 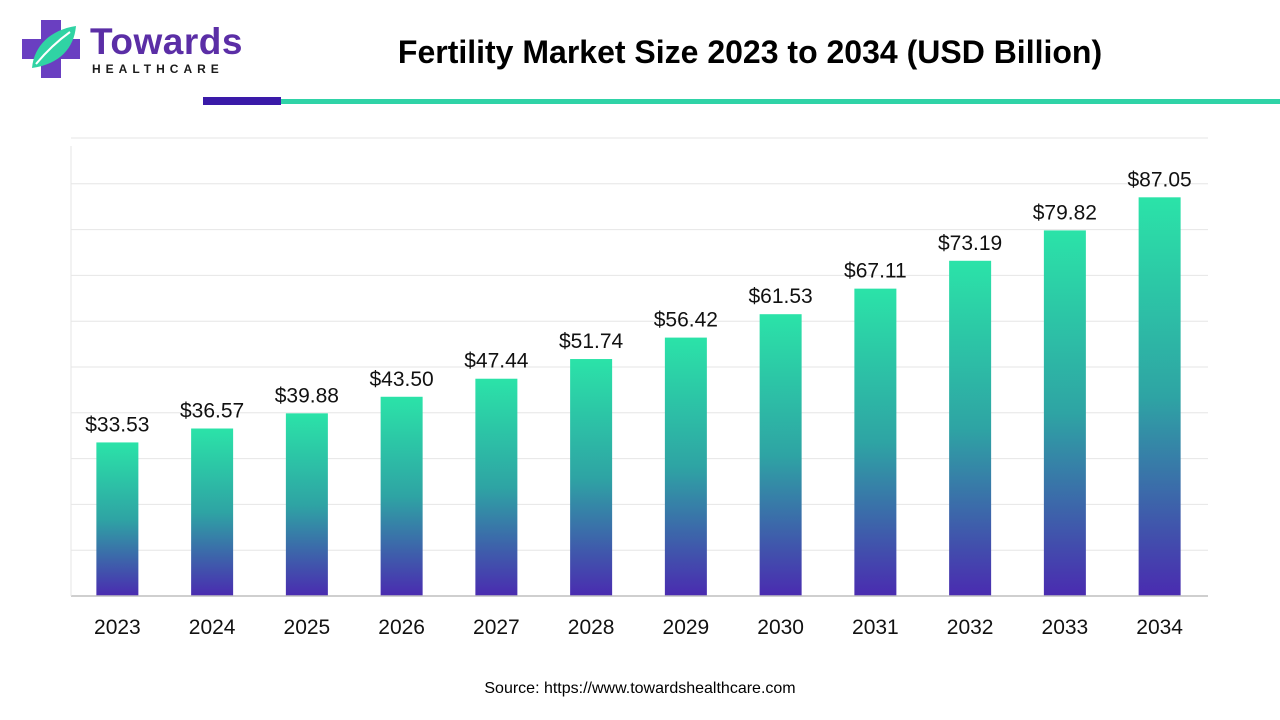 What do you see at coordinates (591, 477) in the screenshot?
I see `bar-2028` at bounding box center [591, 477].